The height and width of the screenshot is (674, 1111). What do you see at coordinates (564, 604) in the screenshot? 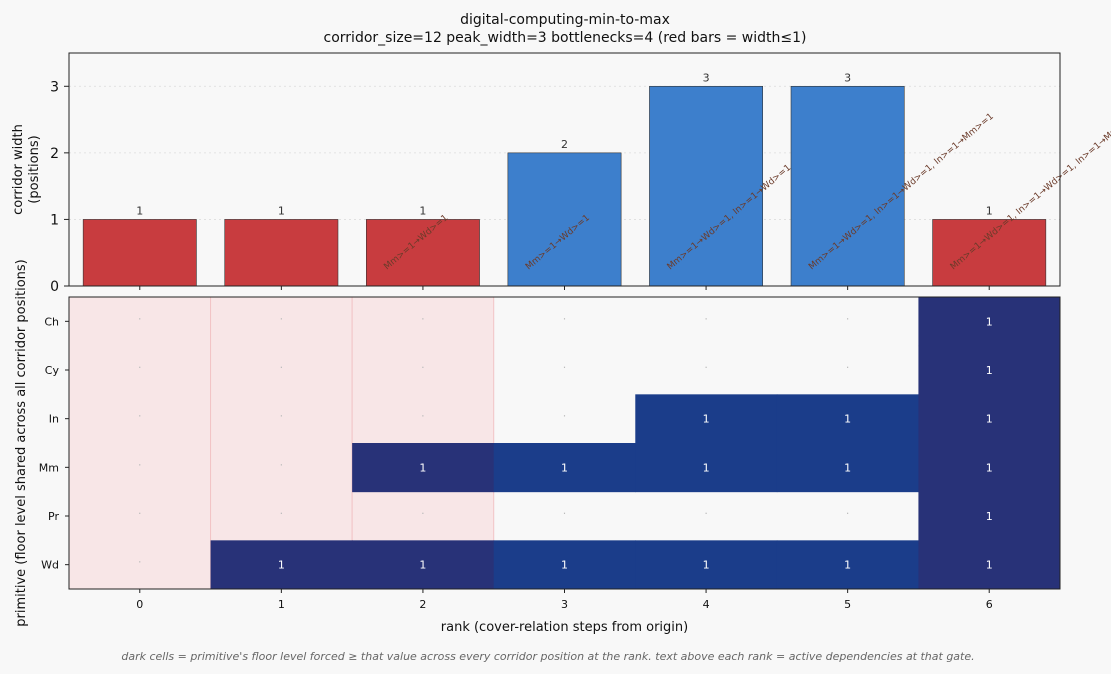
I see `heat-xtick-label: 3` at bounding box center [564, 604].